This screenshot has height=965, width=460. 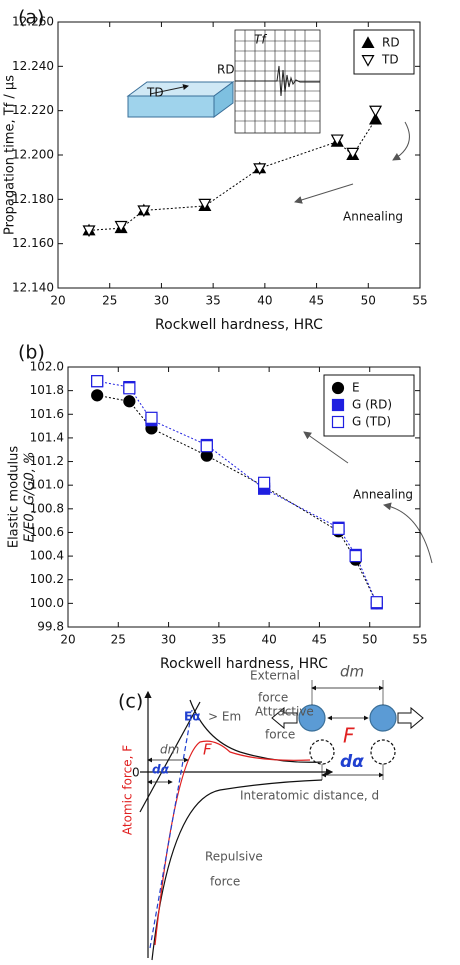 I want to click on y-tick-label: 12.160, so click(x=33, y=243).